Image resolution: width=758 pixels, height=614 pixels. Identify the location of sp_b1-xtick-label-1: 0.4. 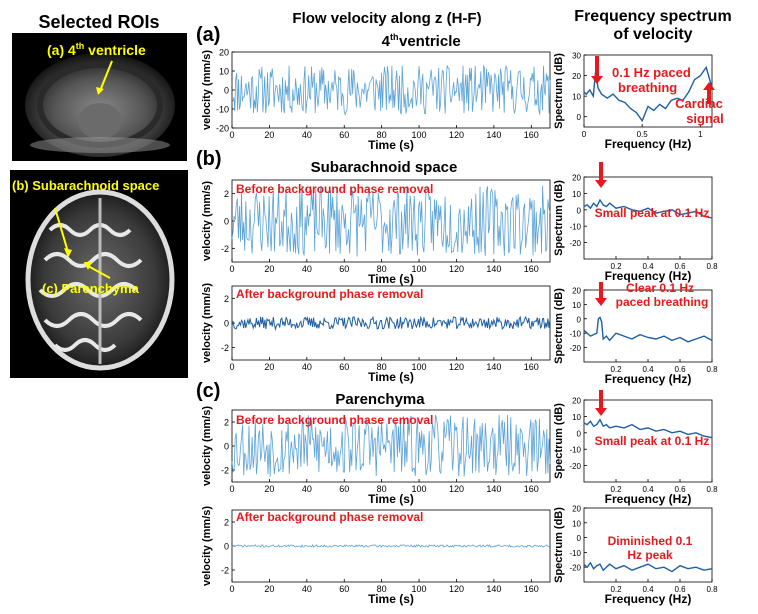
(648, 266).